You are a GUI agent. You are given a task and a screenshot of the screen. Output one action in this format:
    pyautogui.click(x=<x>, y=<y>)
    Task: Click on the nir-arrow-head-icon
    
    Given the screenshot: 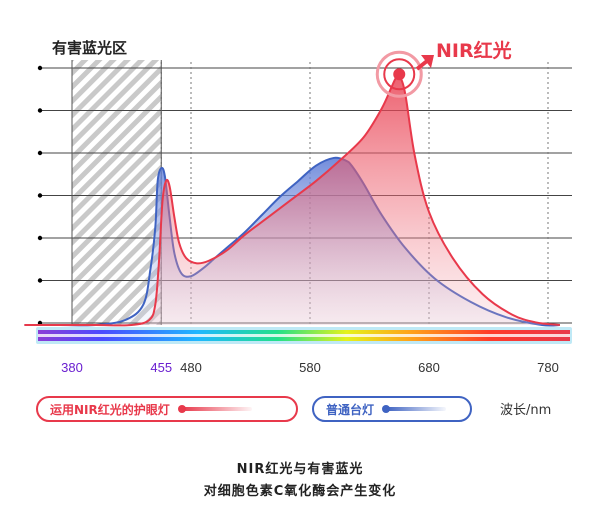 What is the action you would take?
    pyautogui.click(x=427, y=61)
    